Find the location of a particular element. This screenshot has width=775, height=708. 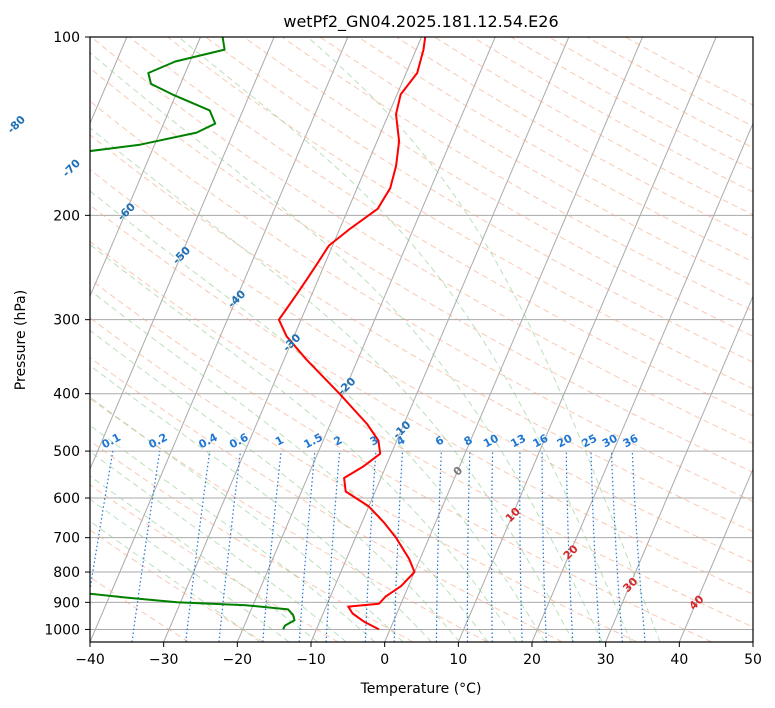

isotherm-label: -10 is located at coordinates (401, 429).